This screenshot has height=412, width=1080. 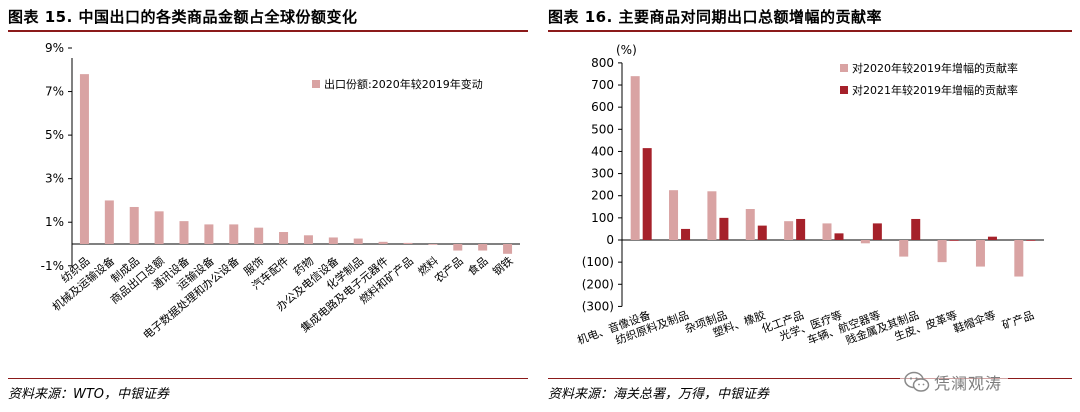 What do you see at coordinates (268, 378) in the screenshot?
I see `left-source-rule` at bounding box center [268, 378].